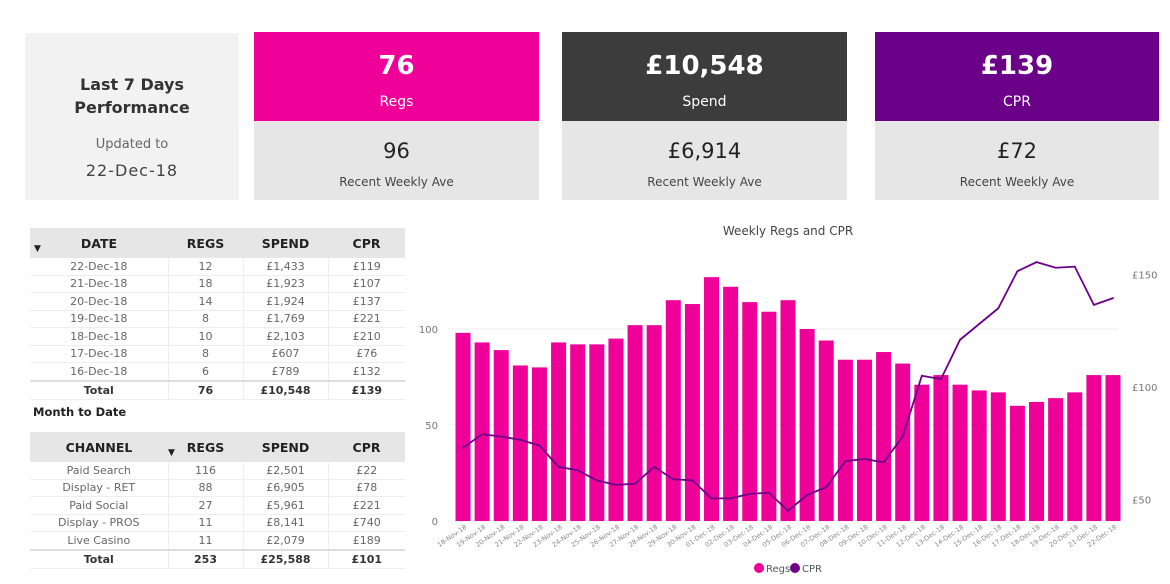 The width and height of the screenshot is (1170, 584). What do you see at coordinates (99, 354) in the screenshot?
I see `table-cell: 17-Dec-18` at bounding box center [99, 354].